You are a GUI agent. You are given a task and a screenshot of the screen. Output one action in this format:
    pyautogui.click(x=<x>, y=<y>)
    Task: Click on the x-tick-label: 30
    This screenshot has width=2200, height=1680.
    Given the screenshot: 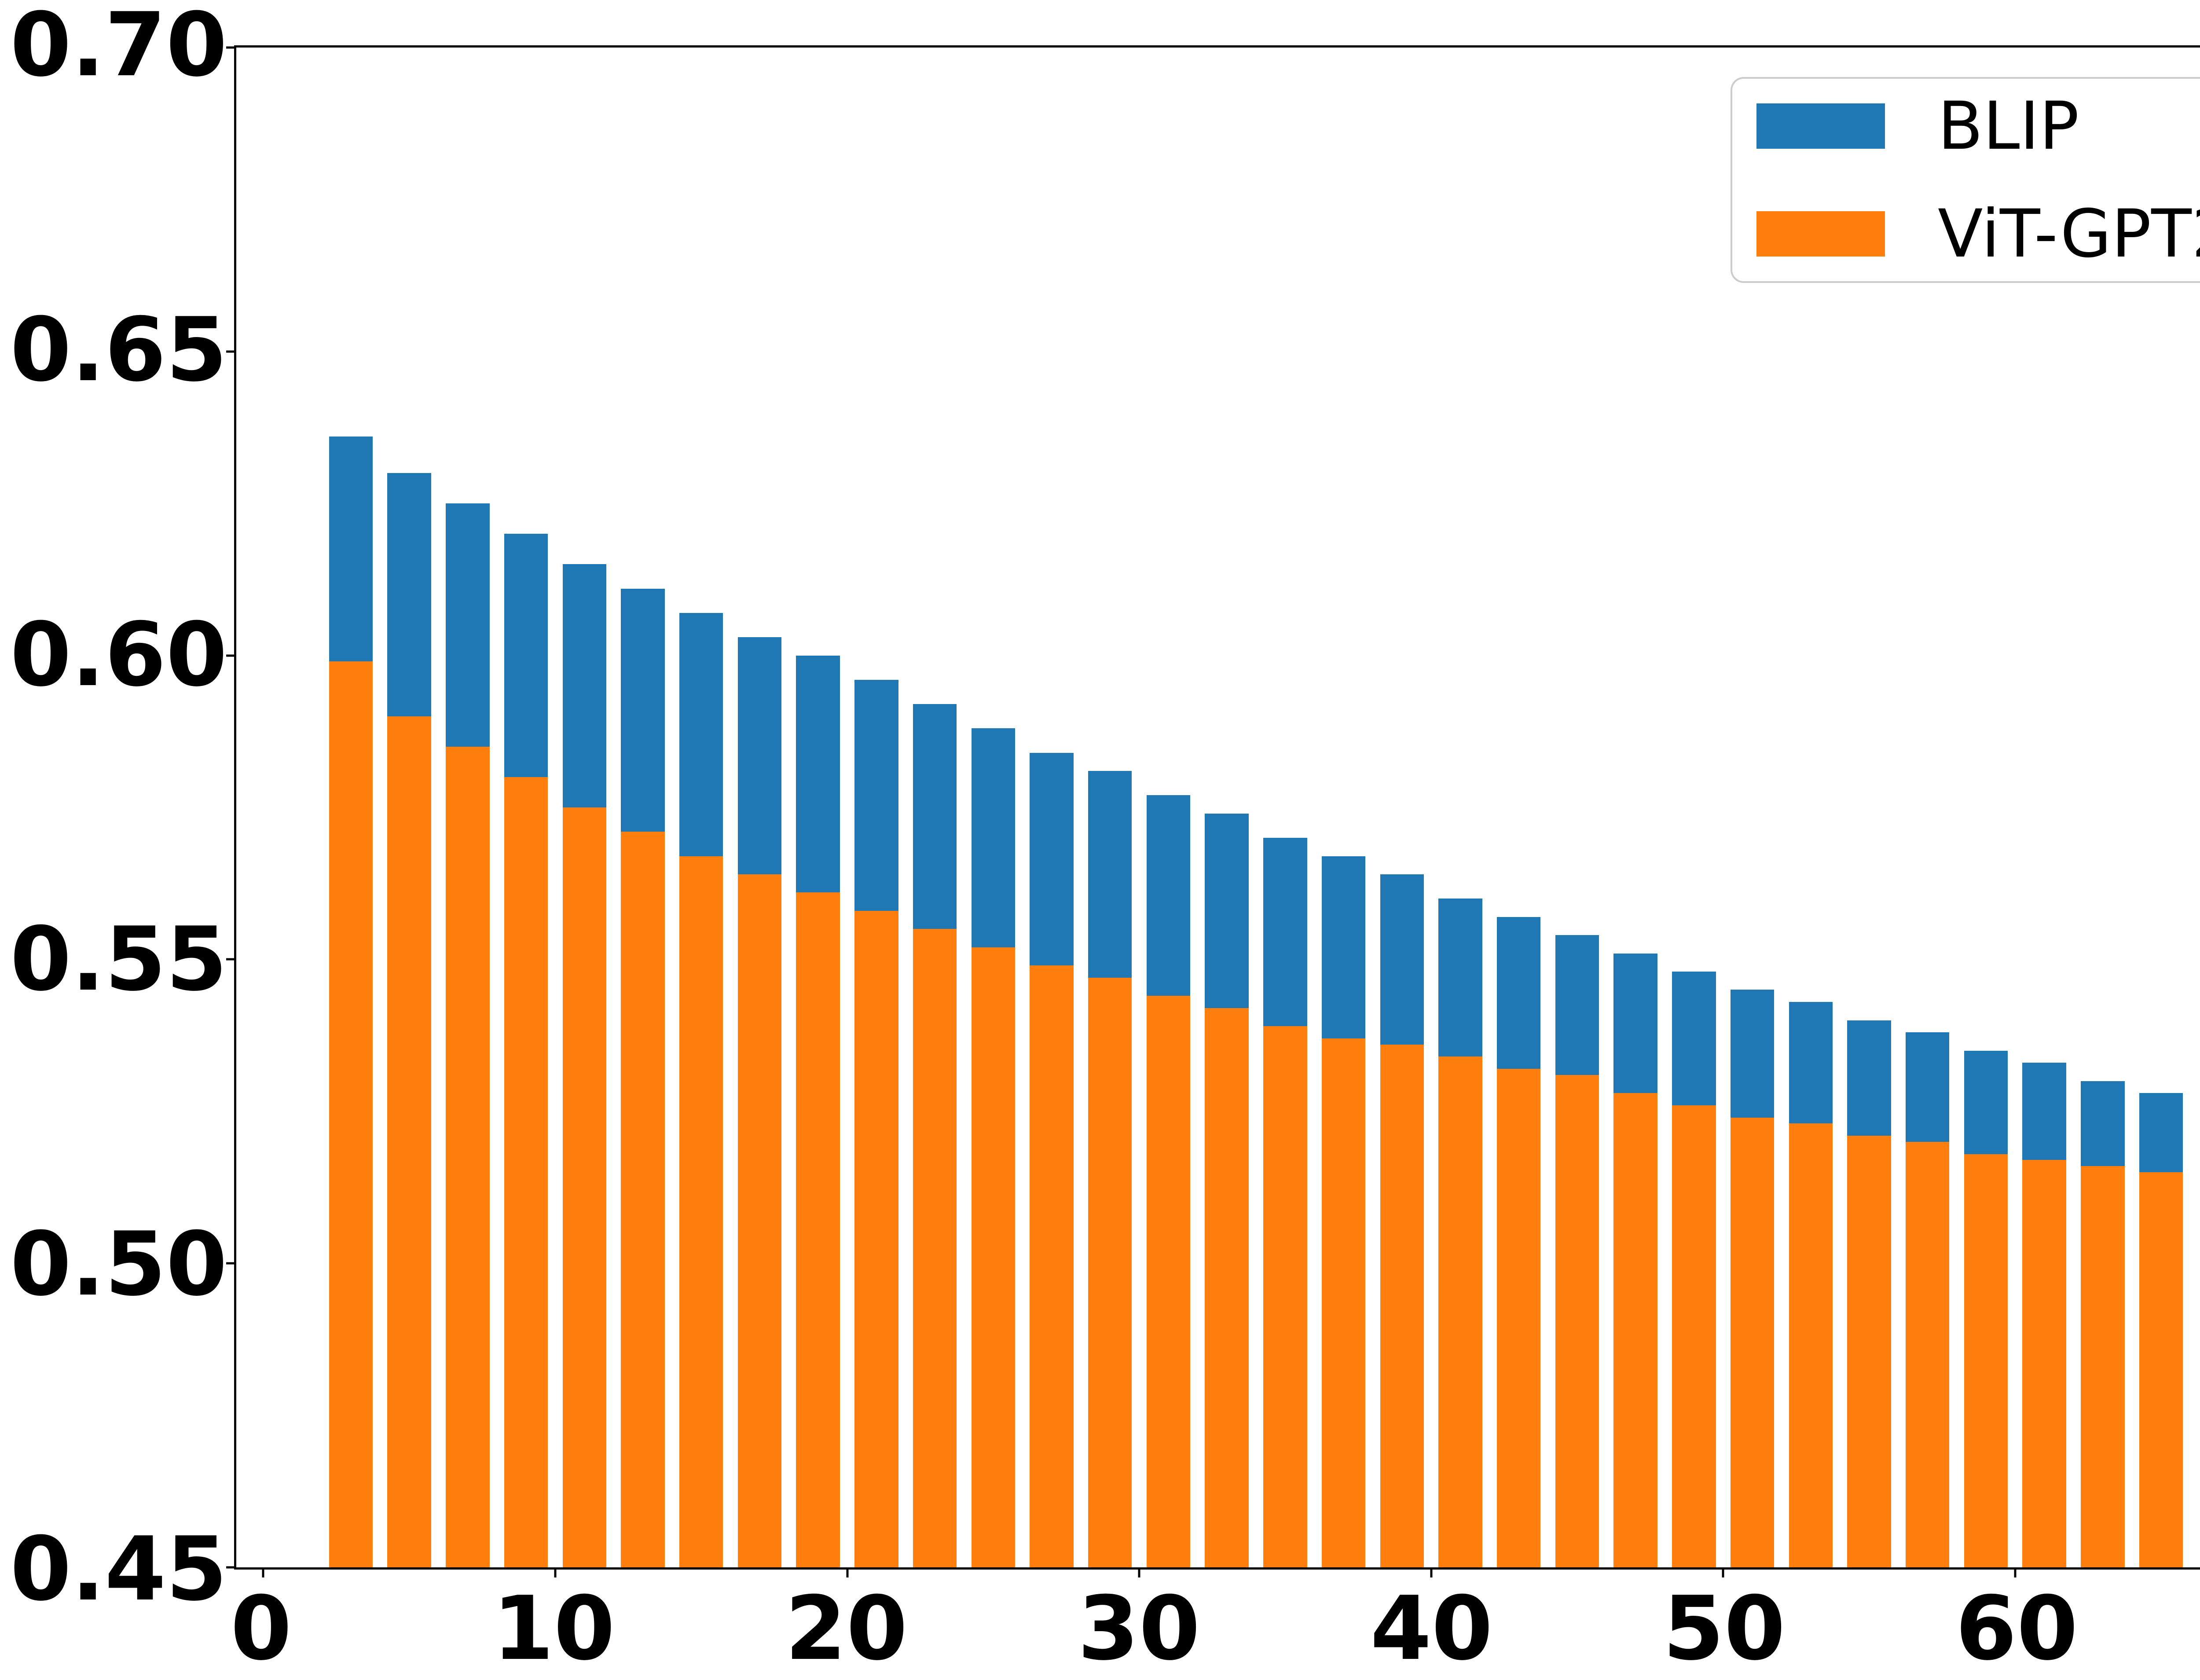 What is the action you would take?
    pyautogui.click(x=1139, y=1628)
    